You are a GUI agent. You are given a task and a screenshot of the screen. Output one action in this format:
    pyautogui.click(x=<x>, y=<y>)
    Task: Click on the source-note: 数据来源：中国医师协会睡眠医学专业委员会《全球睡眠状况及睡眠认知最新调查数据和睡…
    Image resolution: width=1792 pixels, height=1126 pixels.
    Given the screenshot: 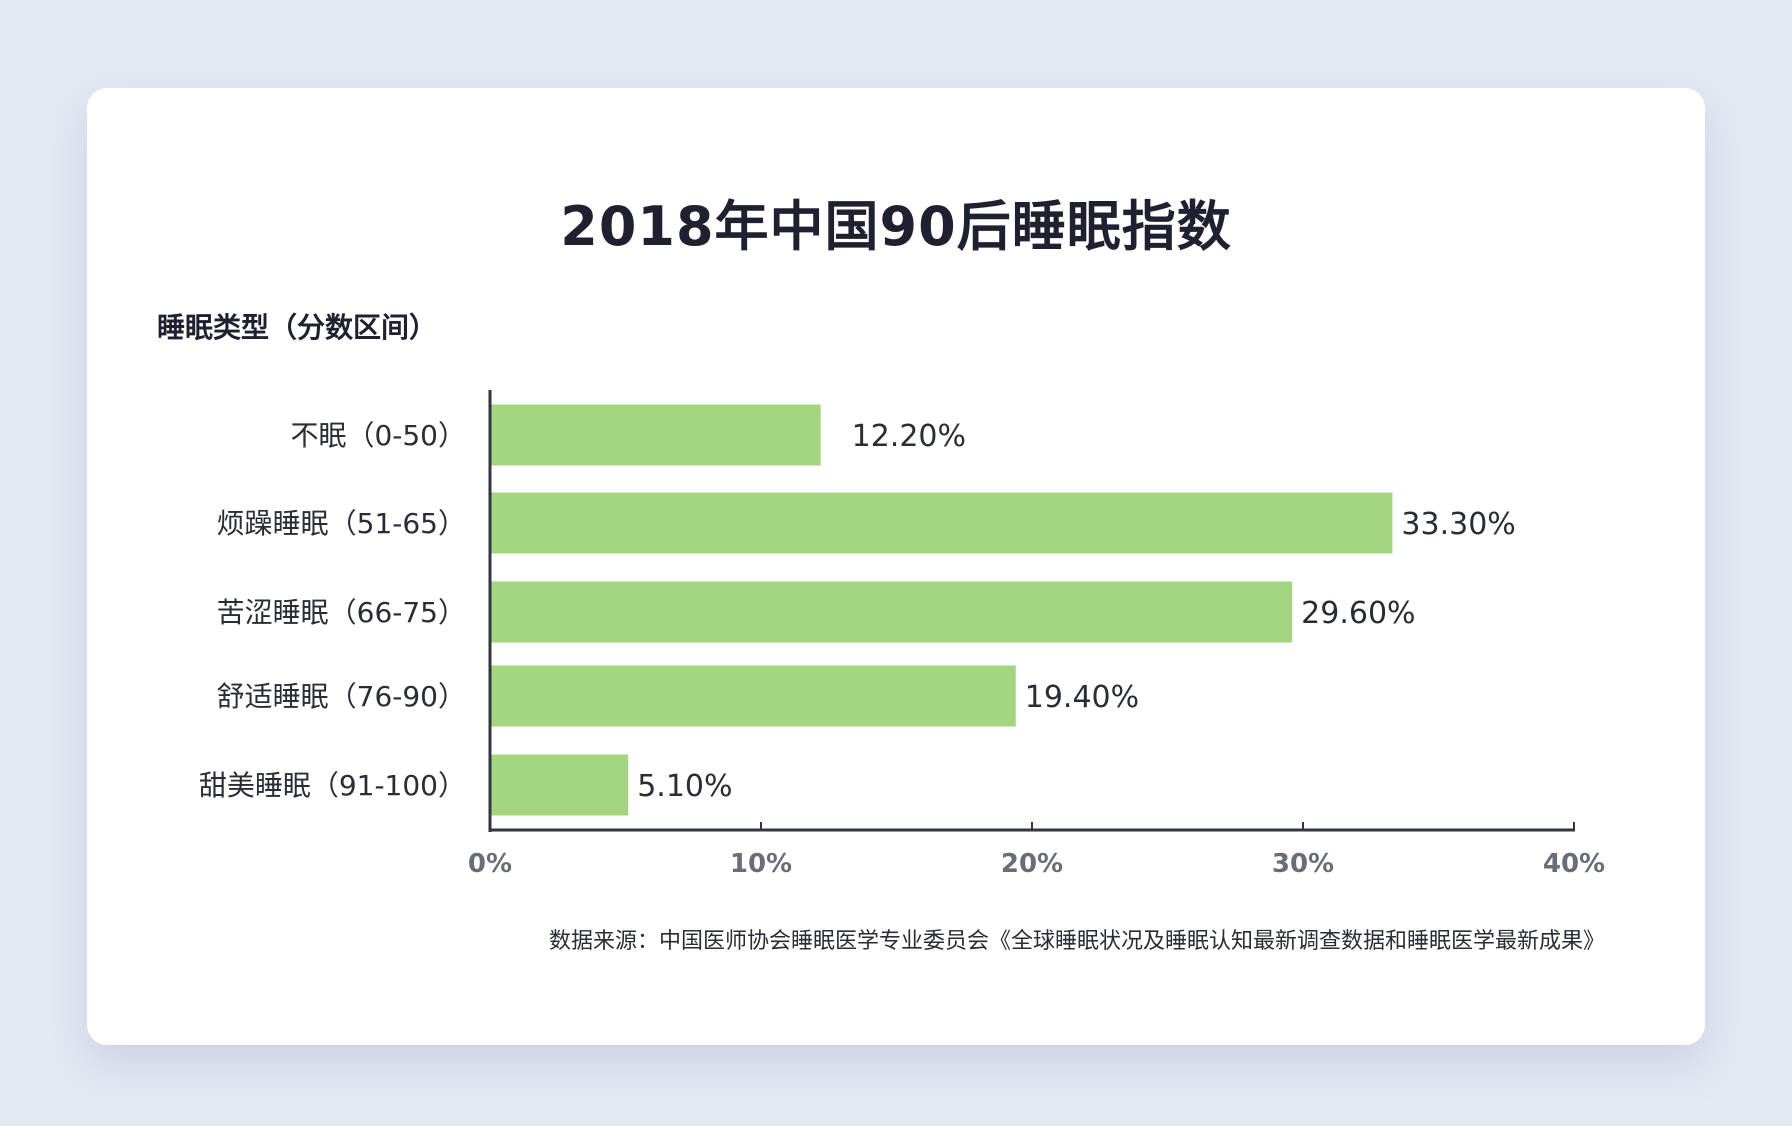 What is the action you would take?
    pyautogui.click(x=1076, y=941)
    